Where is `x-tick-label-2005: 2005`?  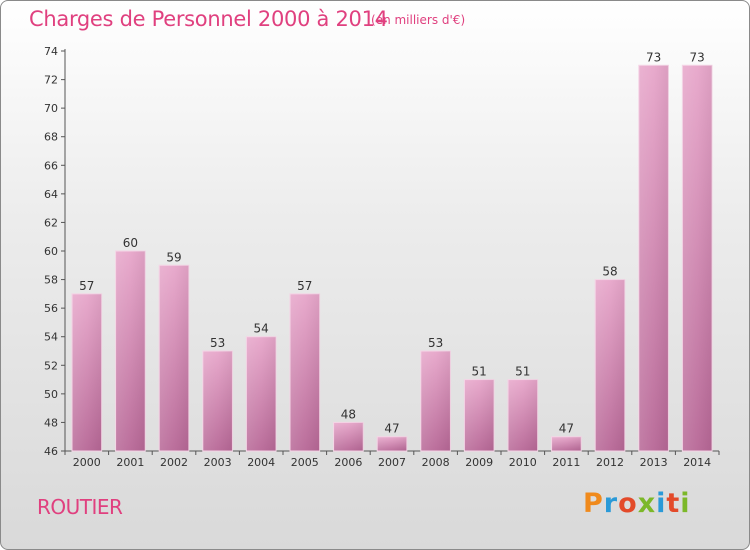 x-tick-label-2005: 2005 is located at coordinates (305, 462).